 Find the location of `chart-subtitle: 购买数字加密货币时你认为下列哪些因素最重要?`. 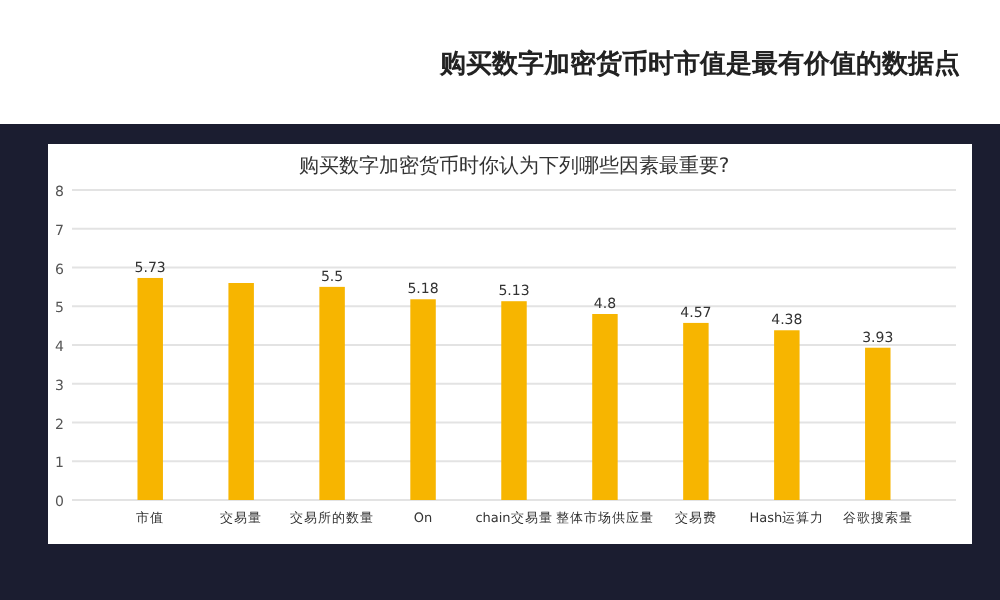

chart-subtitle: 购买数字加密货币时你认为下列哪些因素最重要? is located at coordinates (514, 166).